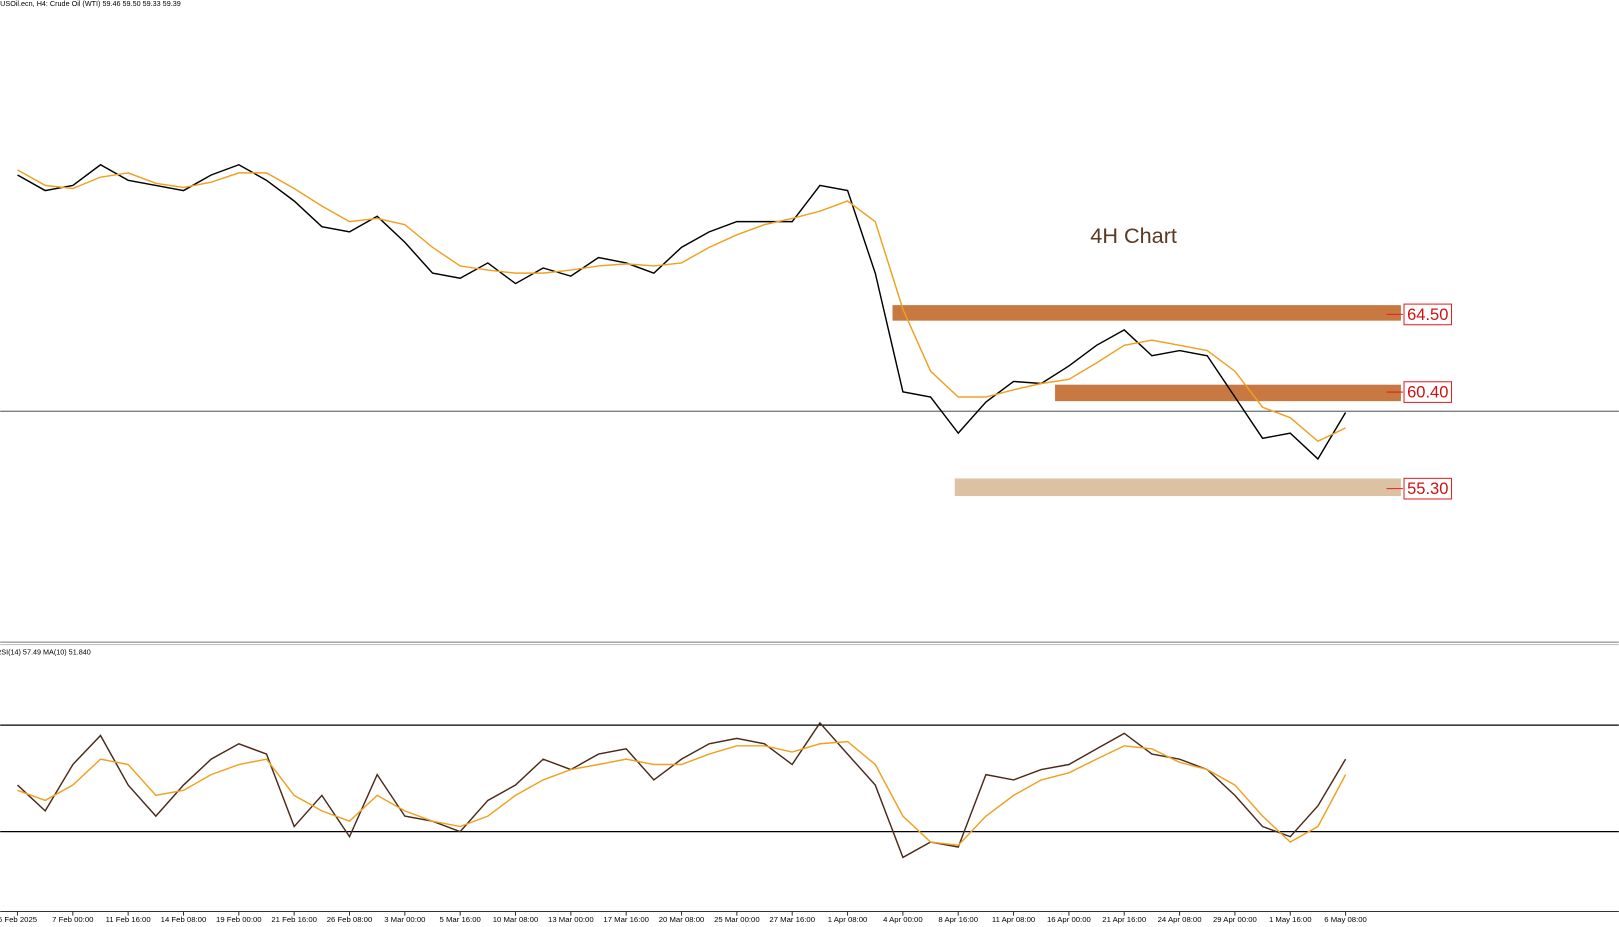  Describe the element at coordinates (1180, 919) in the screenshot. I see `x-tick-label: 24 Apr 08:00` at that location.